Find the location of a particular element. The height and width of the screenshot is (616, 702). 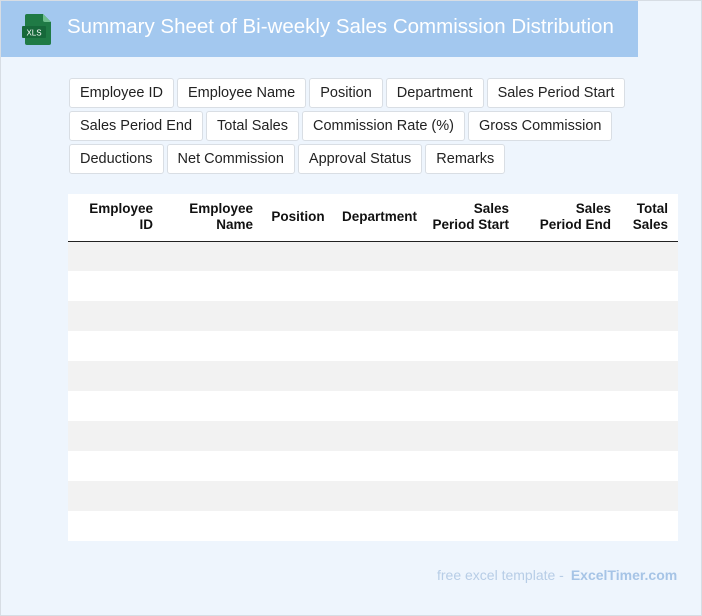

field-tag: Commission Rate (%) is located at coordinates (383, 126).